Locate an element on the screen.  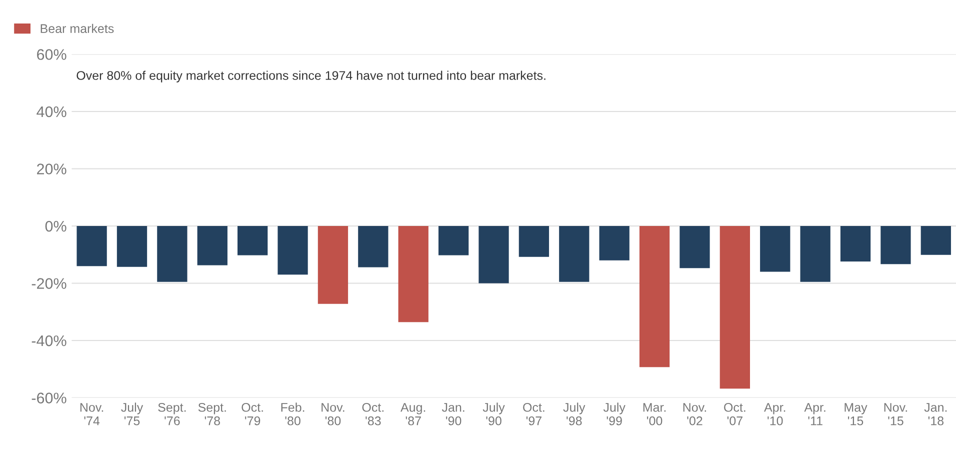
x-tick-label: July '98 is located at coordinates (574, 414).